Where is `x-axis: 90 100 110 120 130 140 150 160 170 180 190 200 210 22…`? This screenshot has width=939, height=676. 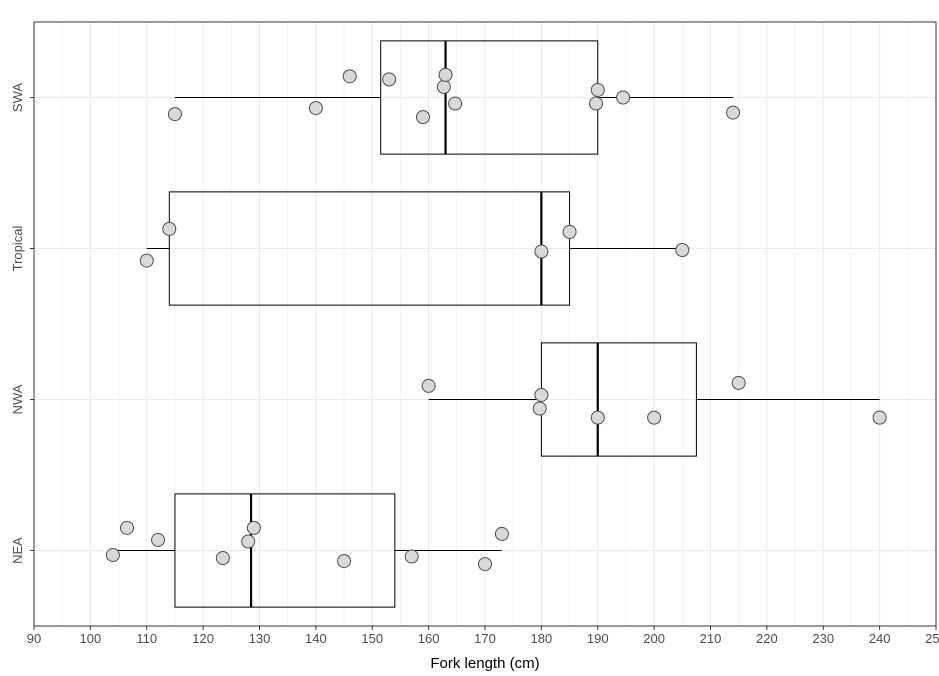
x-axis: 90 100 110 120 130 140 150 160 170 180 190 200 210 22… is located at coordinates (483, 636).